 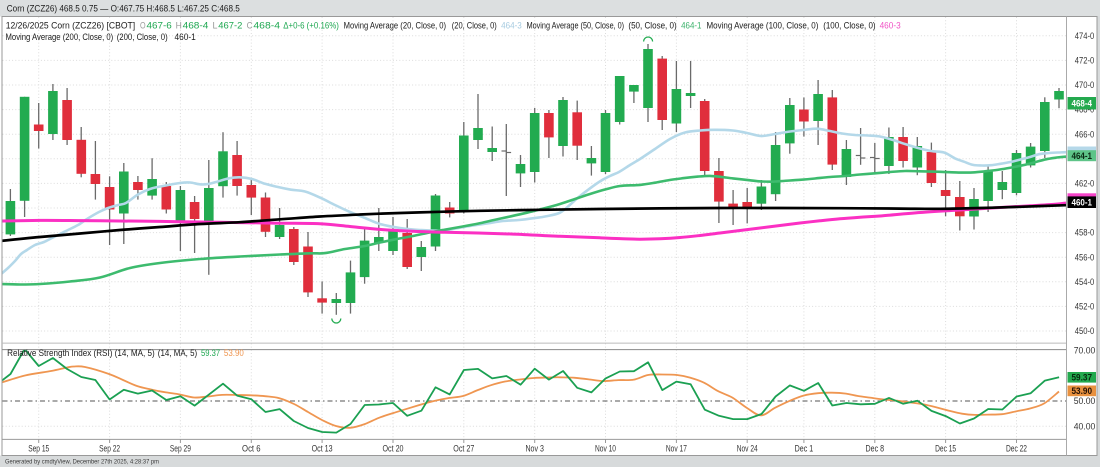 I want to click on svg-text: Dec 22, so click(x=1016, y=448).